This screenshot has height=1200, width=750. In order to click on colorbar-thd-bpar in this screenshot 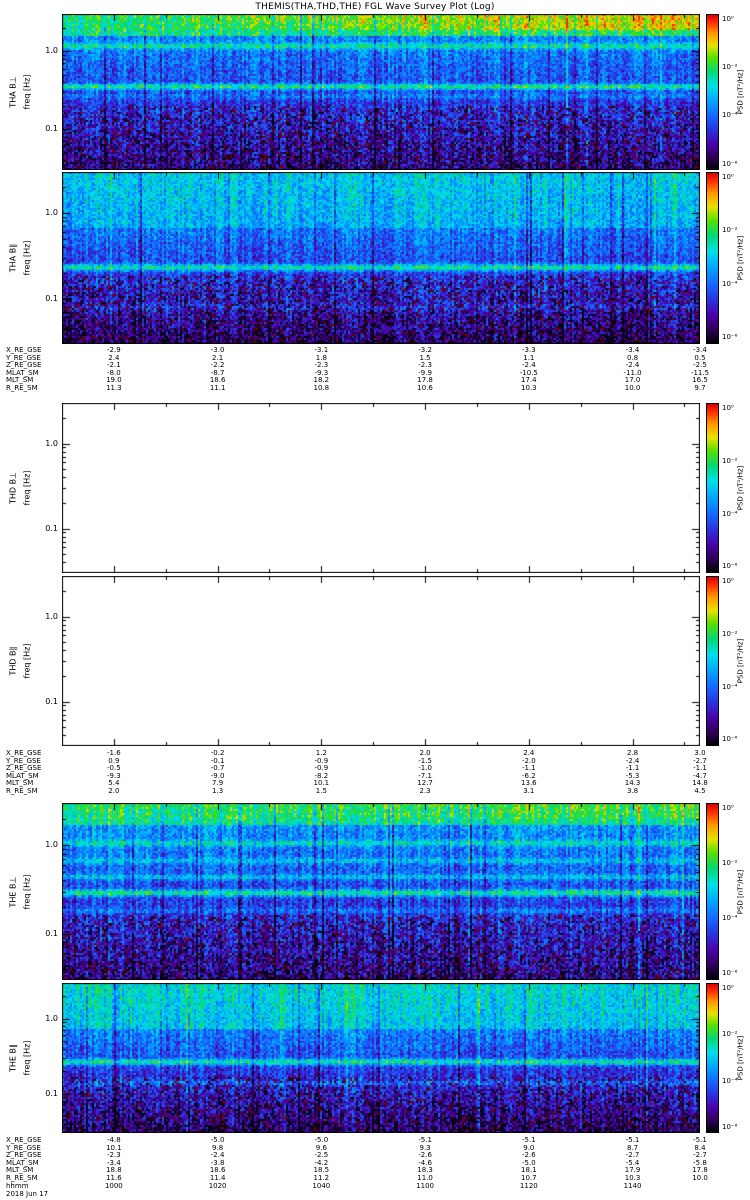, I will do `click(712, 661)`.